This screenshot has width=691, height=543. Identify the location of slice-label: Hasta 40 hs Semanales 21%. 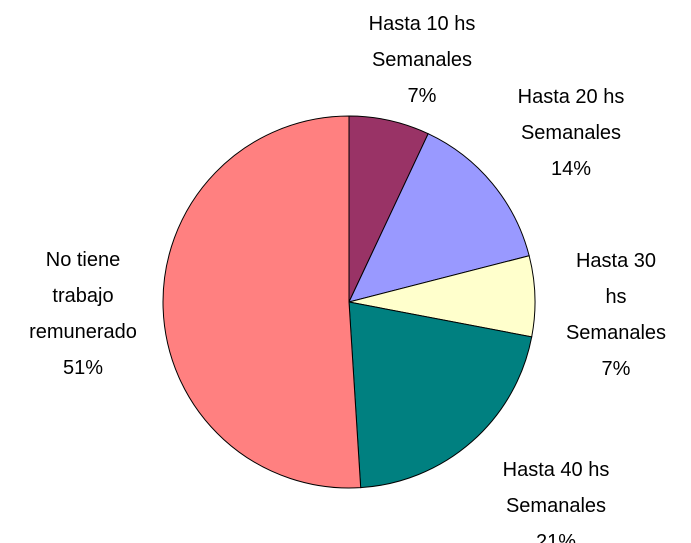
(556, 497).